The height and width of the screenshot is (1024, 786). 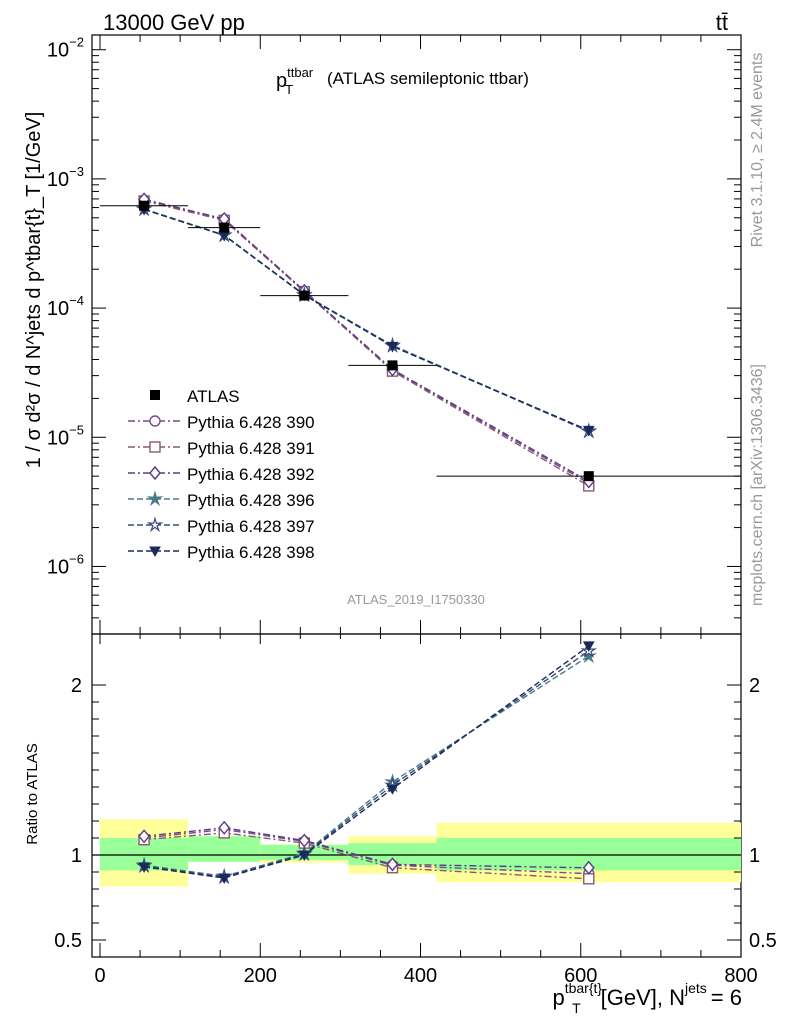 What do you see at coordinates (726, 997) in the screenshot?
I see `xlabel-end: = 6` at bounding box center [726, 997].